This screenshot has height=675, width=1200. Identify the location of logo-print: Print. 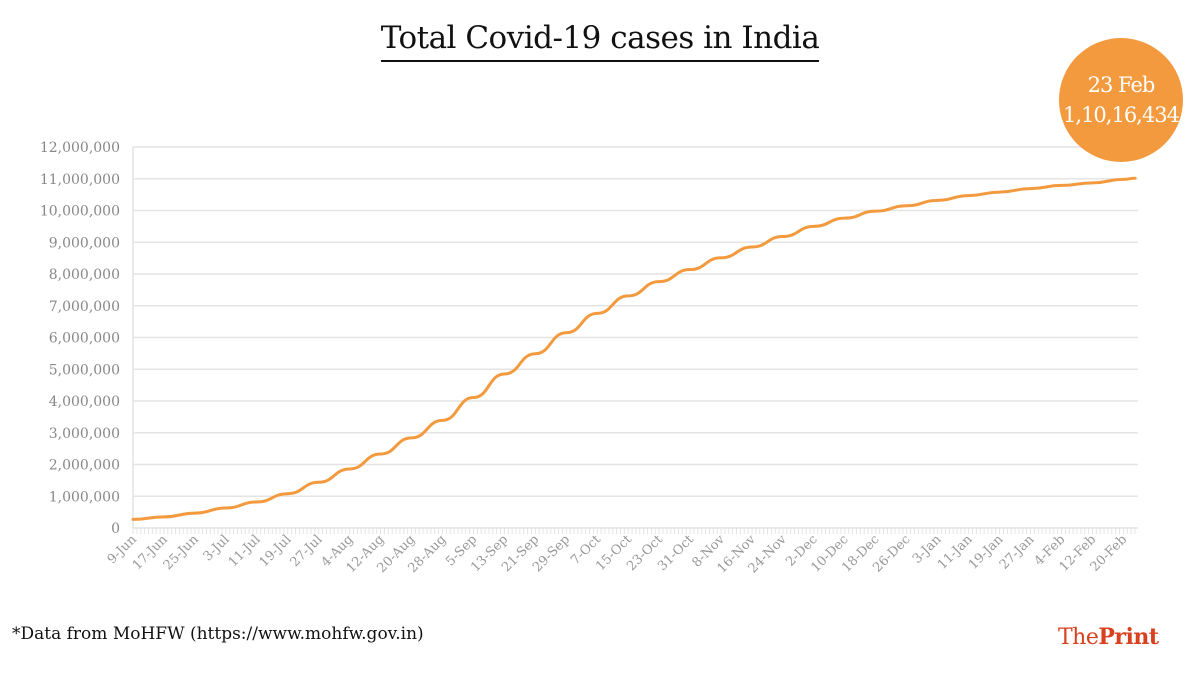
(1128, 637).